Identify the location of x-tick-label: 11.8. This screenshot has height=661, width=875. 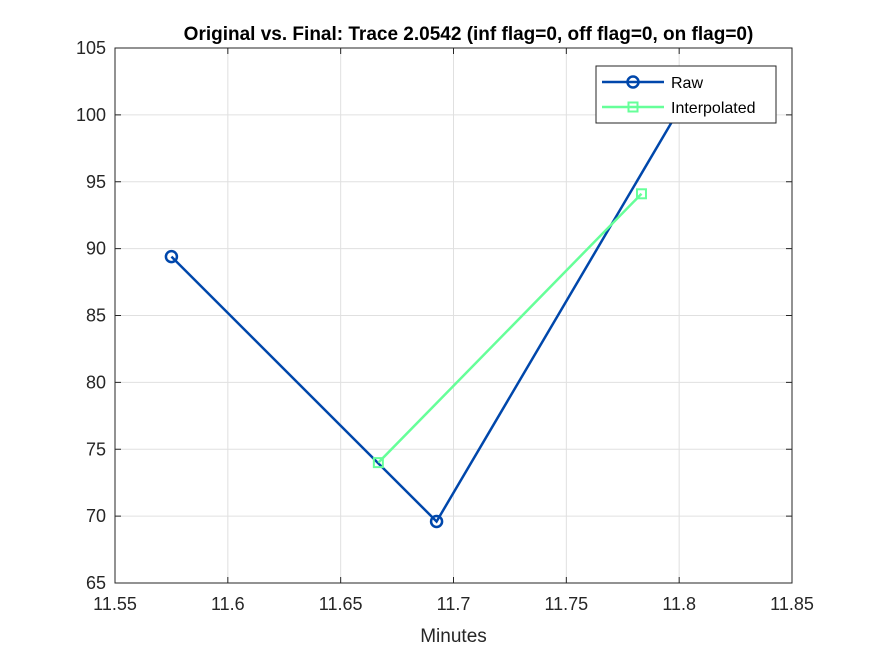
(679, 604).